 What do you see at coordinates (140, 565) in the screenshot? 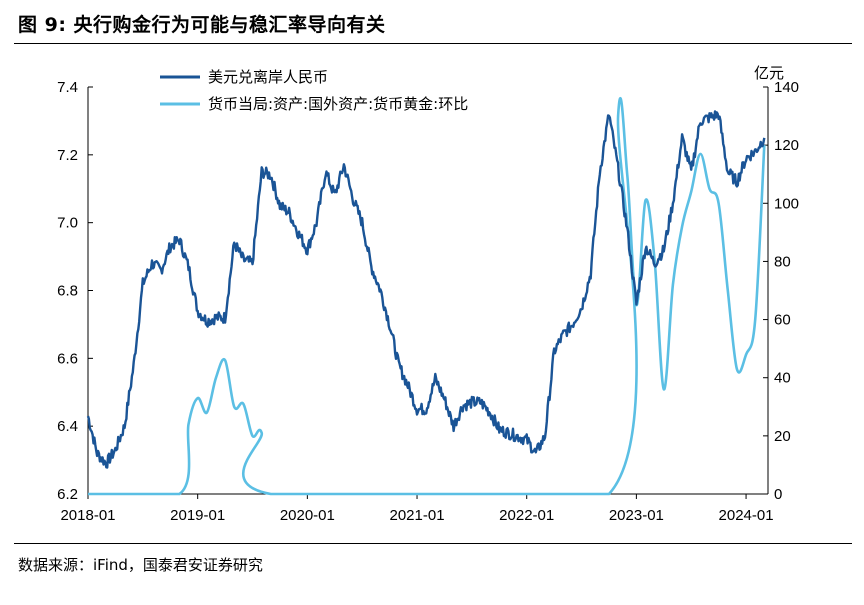
I see `source-note: 数据来源：iFind，国泰君安证券研究` at bounding box center [140, 565].